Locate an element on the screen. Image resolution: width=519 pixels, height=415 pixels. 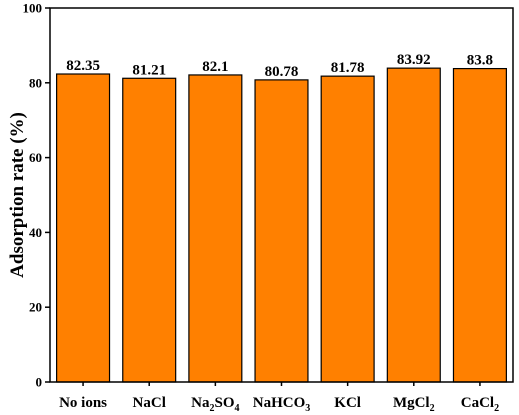
y-axis-title: Adsorption rate (%) is located at coordinates (17, 195).